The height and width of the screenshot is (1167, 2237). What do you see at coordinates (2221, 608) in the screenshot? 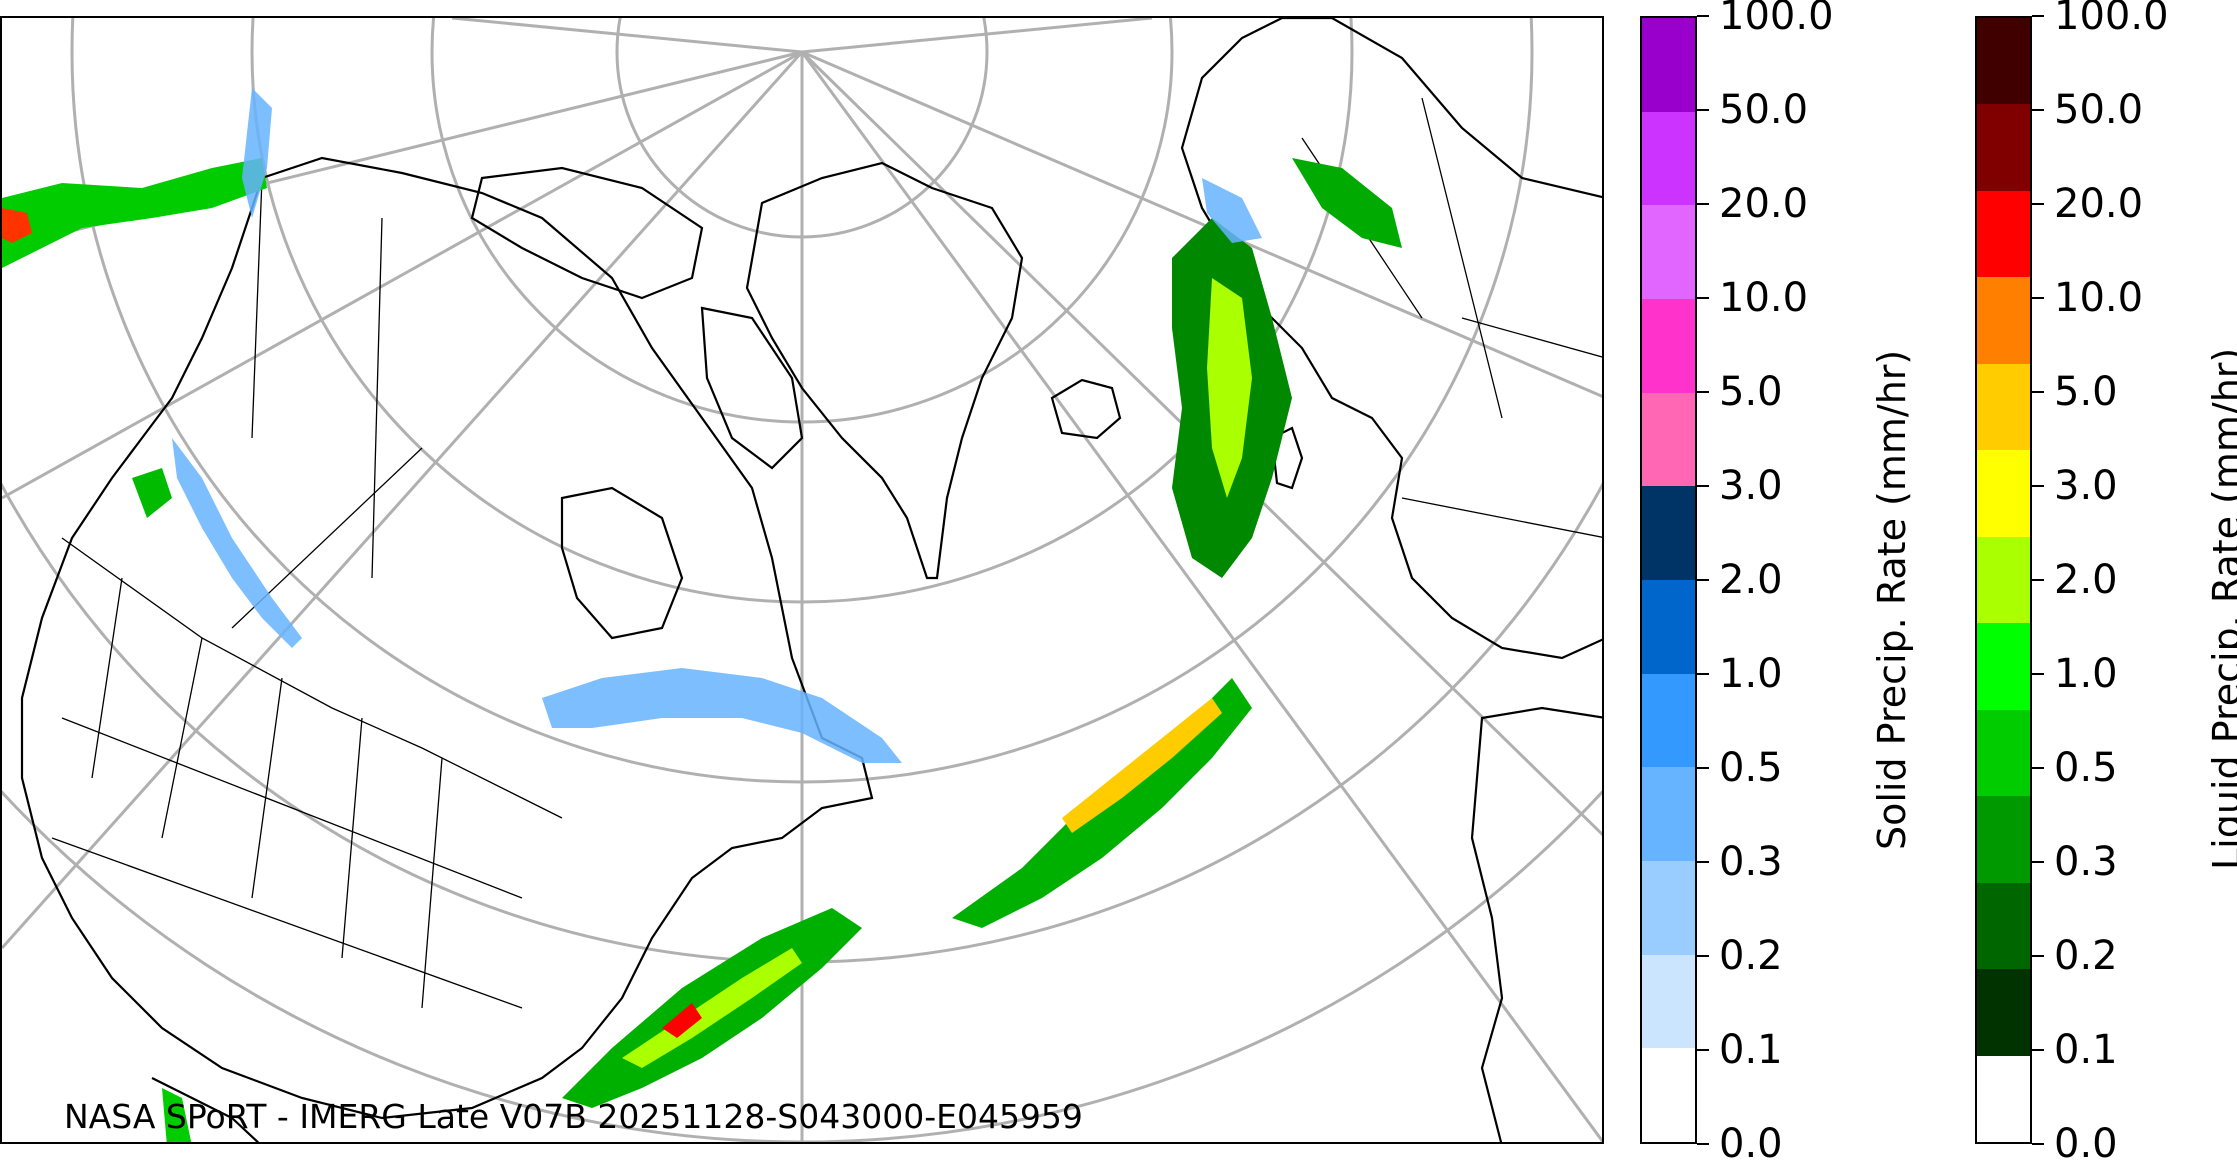
I see `liquid-colorbar-title: Liquid Precip. Rate (mm/hr)` at bounding box center [2221, 608].